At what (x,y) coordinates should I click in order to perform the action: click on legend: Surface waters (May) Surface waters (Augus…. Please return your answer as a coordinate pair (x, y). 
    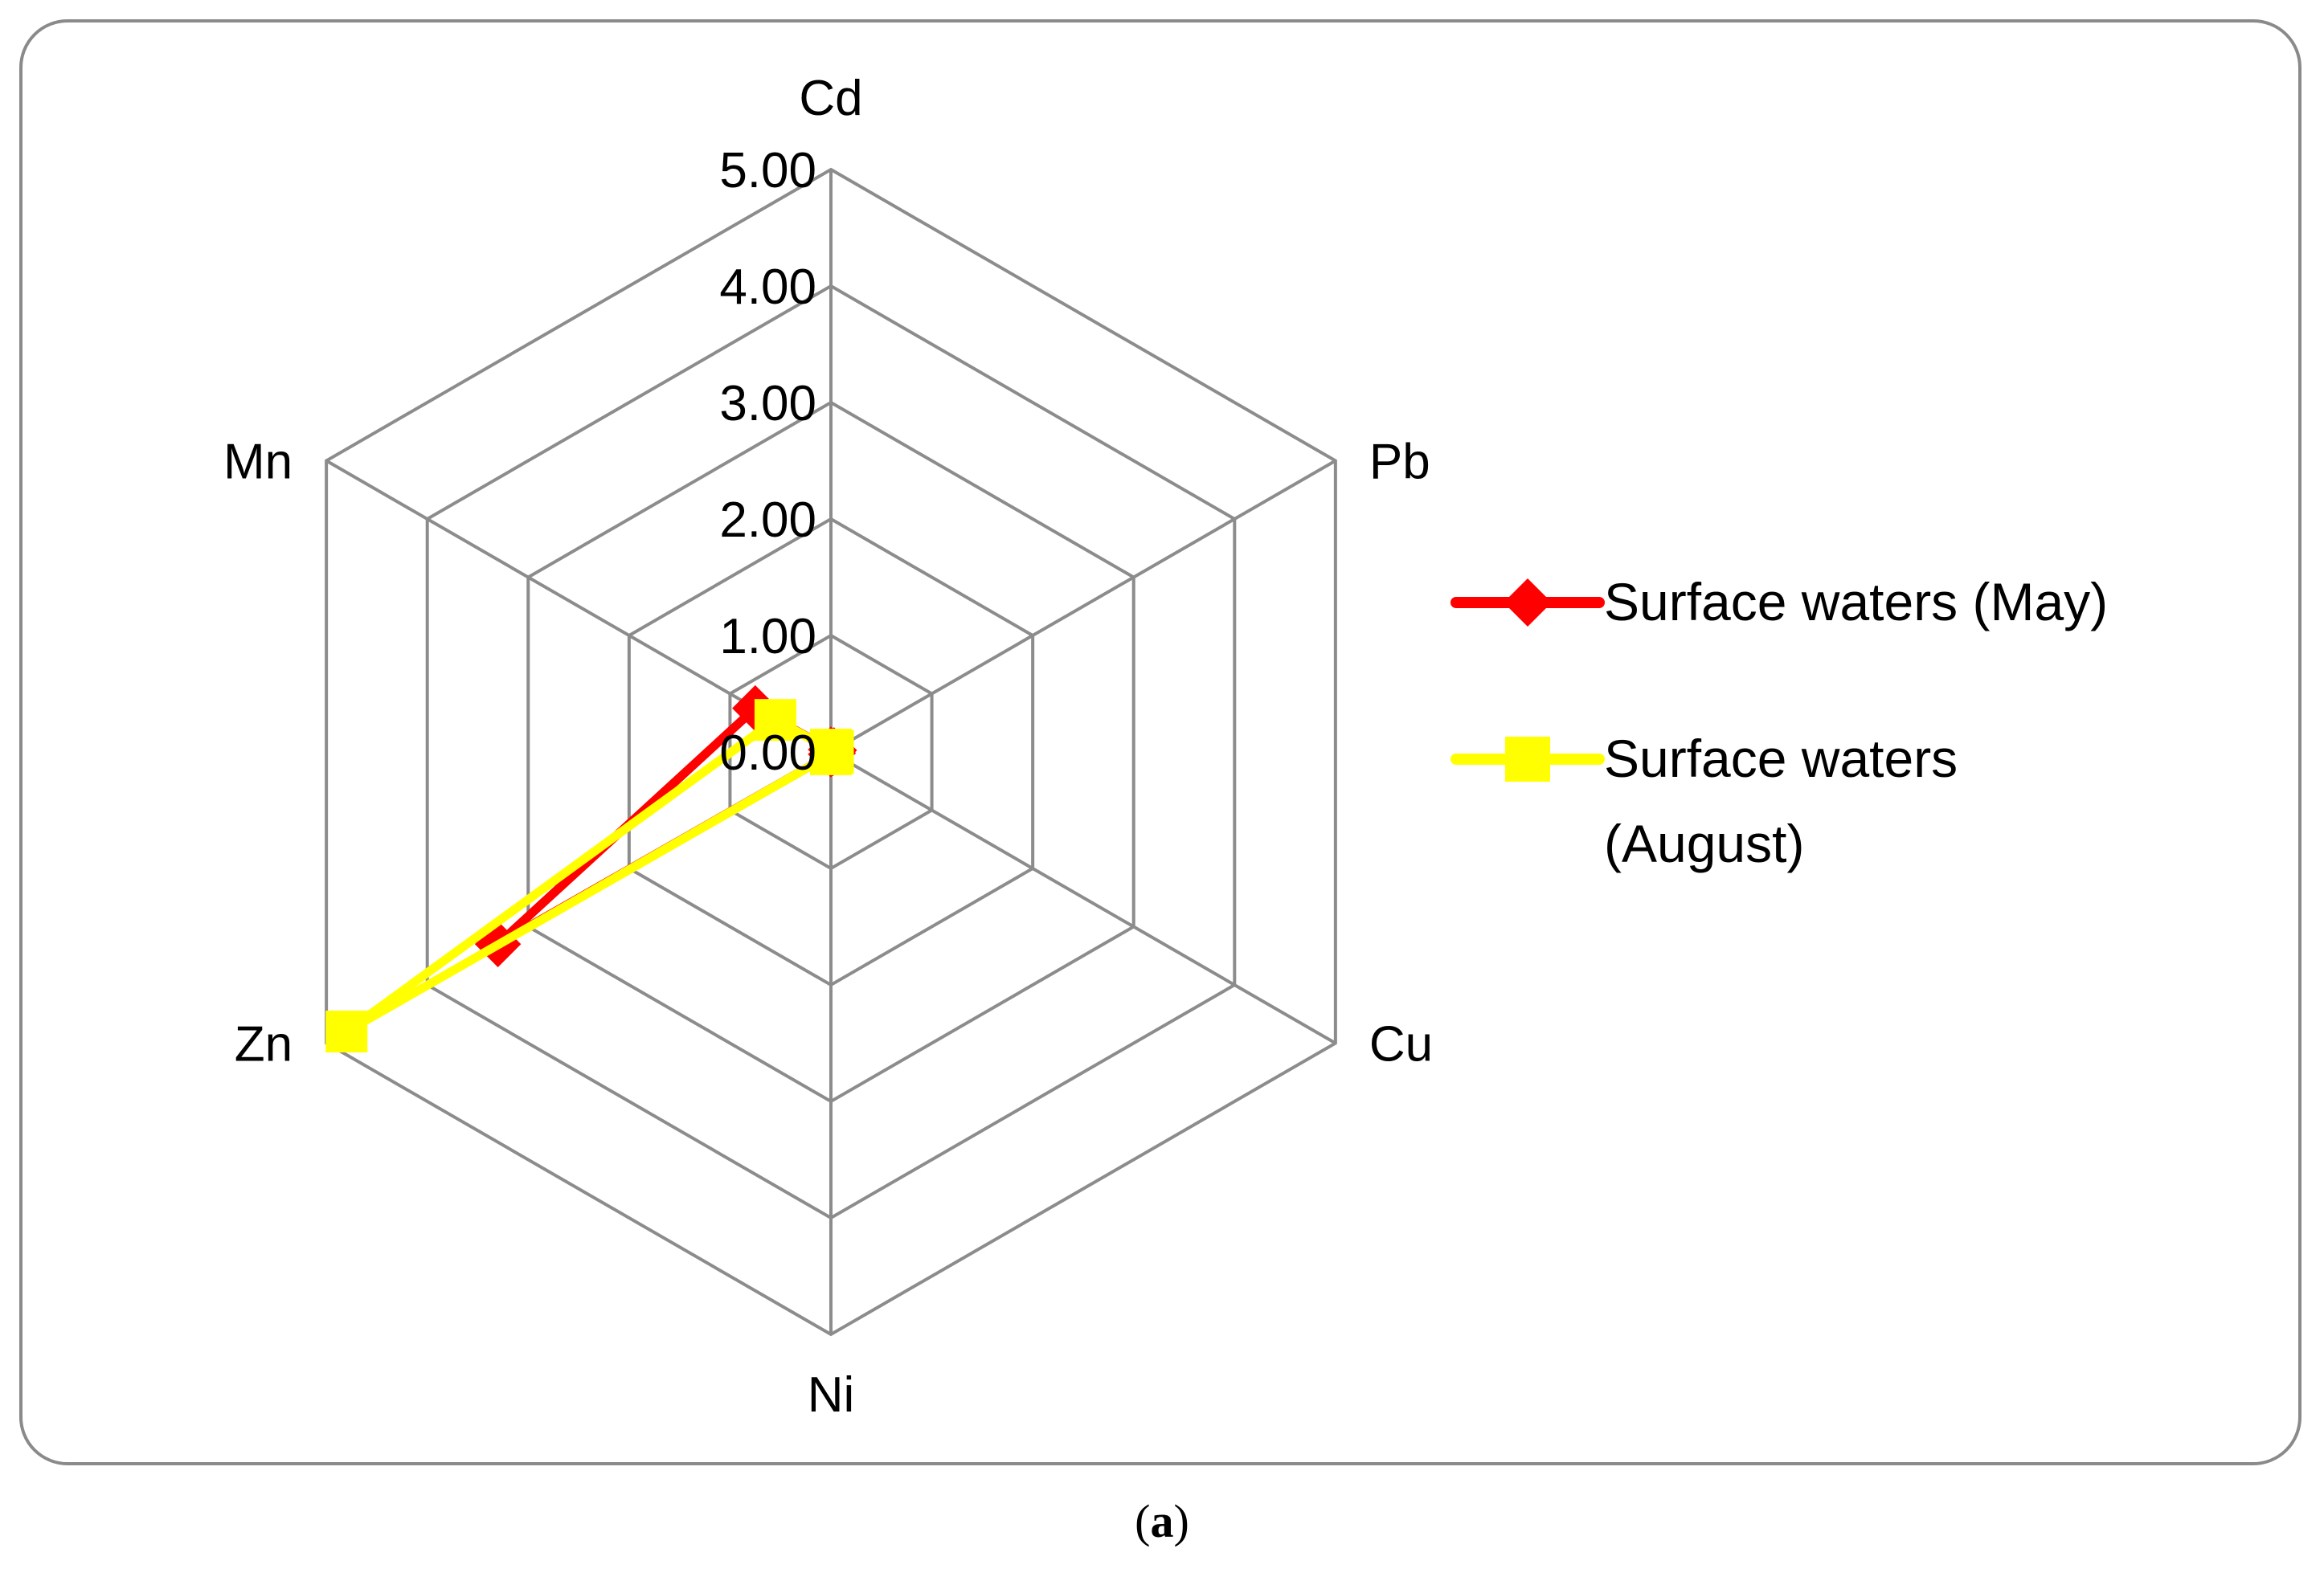
    Looking at the image, I should click on (1779, 722).